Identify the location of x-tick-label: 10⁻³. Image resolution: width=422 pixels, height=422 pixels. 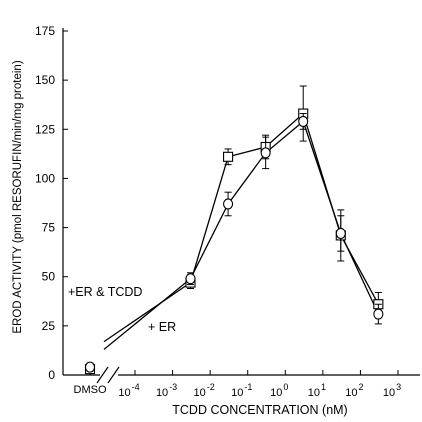
(166, 390).